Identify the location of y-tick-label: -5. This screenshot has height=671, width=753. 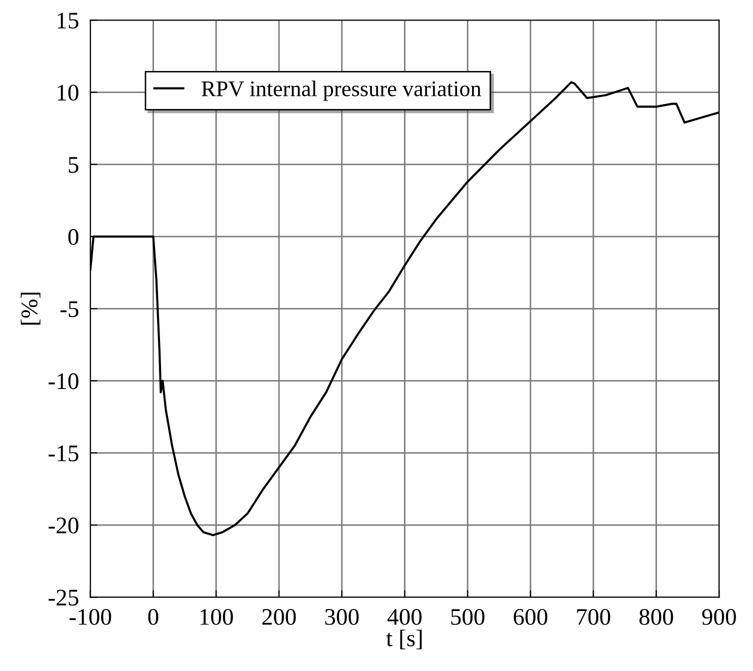
(69, 309).